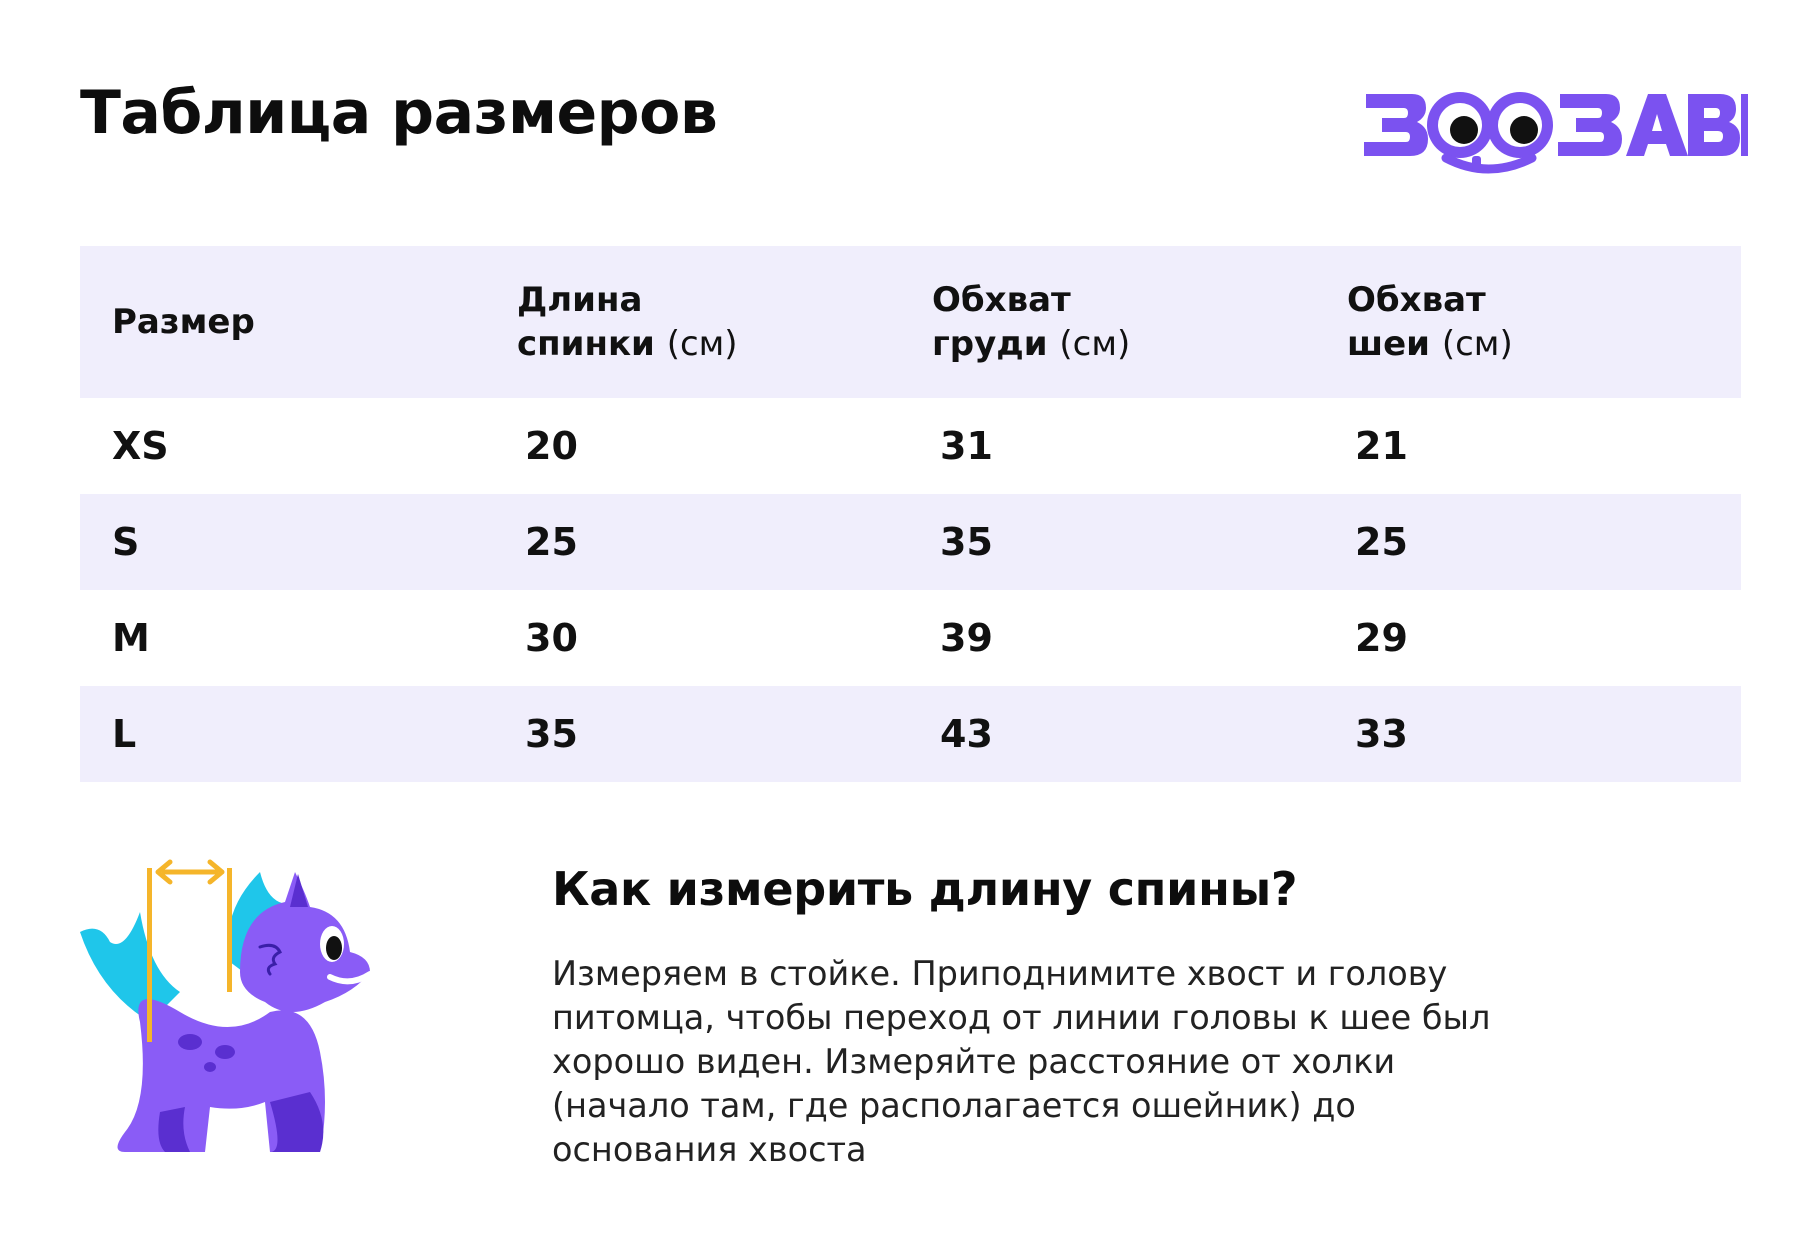 The width and height of the screenshot is (1814, 1252). What do you see at coordinates (910, 638) in the screenshot?
I see `table-row: M 30 39 29` at bounding box center [910, 638].